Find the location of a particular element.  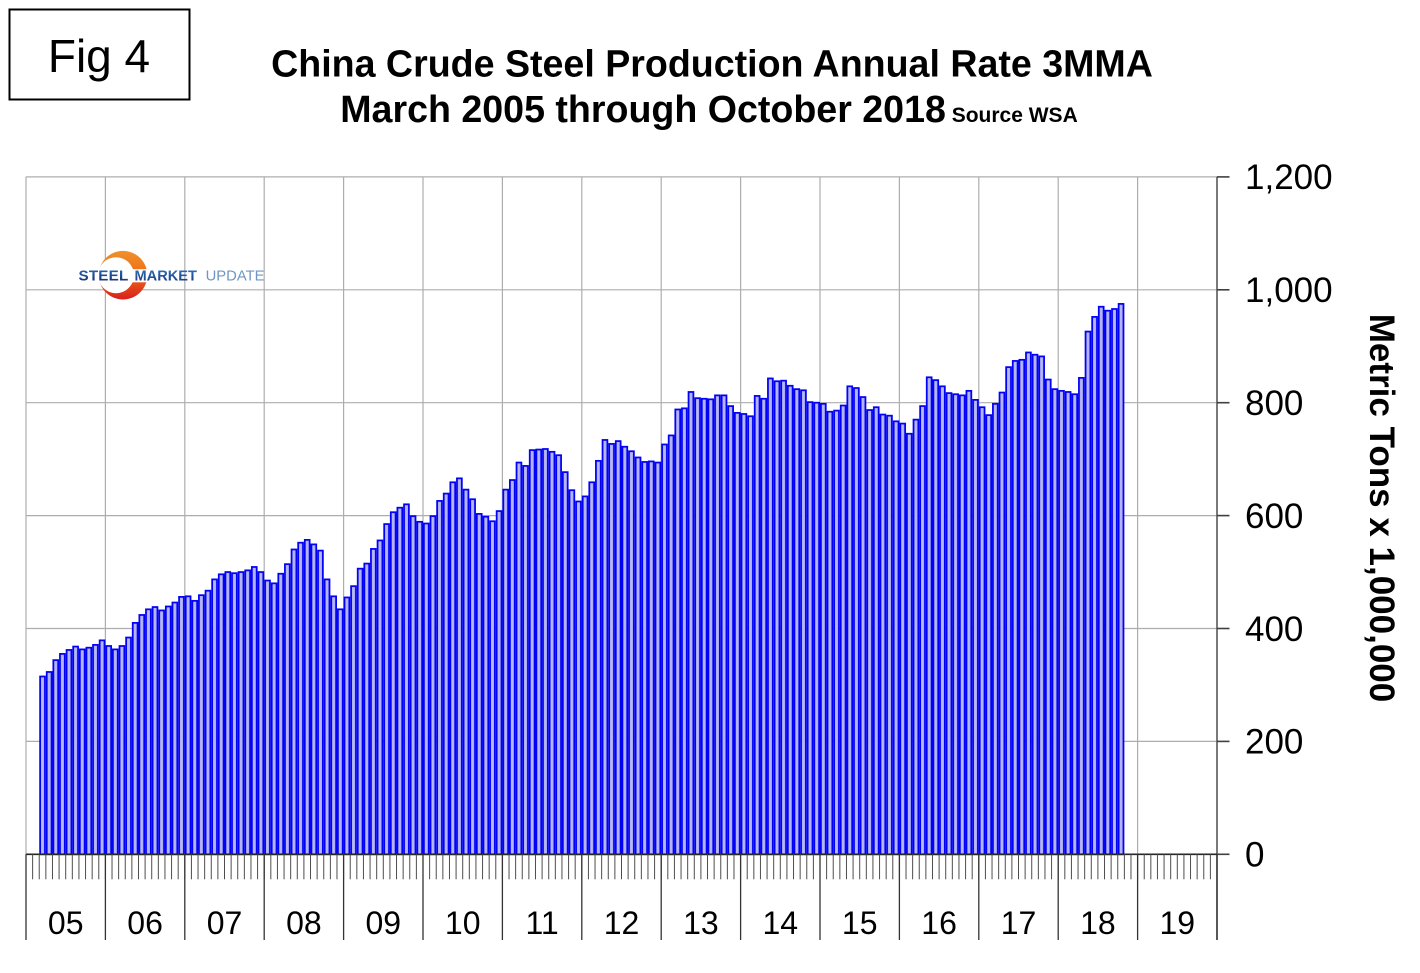

svg-text: 14 is located at coordinates (781, 923).